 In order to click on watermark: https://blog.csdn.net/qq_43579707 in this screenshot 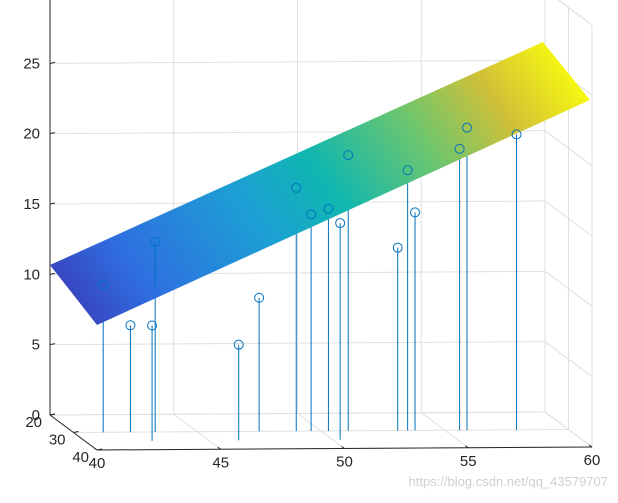, I will do `click(508, 481)`.